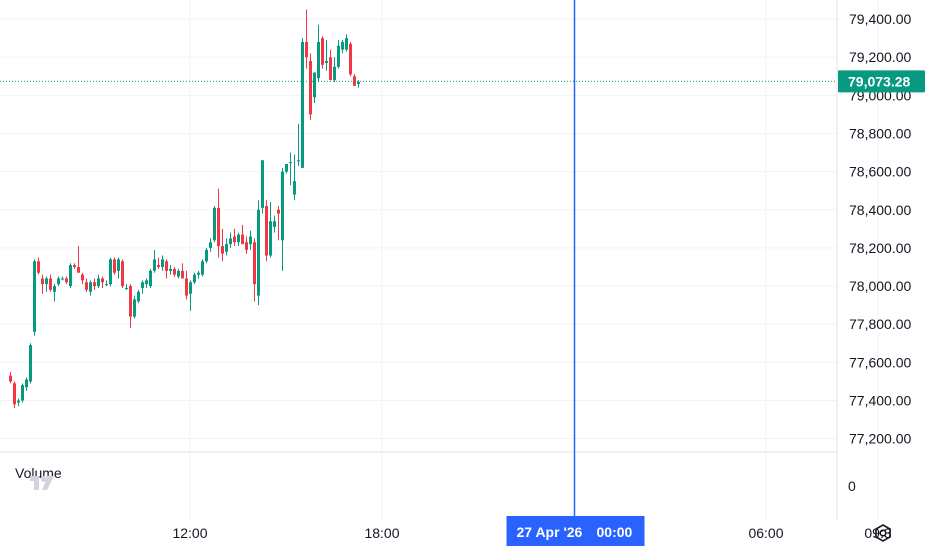 Image resolution: width=932 pixels, height=558 pixels. Describe the element at coordinates (381, 533) in the screenshot. I see `time-tick-label: 18:00` at that location.